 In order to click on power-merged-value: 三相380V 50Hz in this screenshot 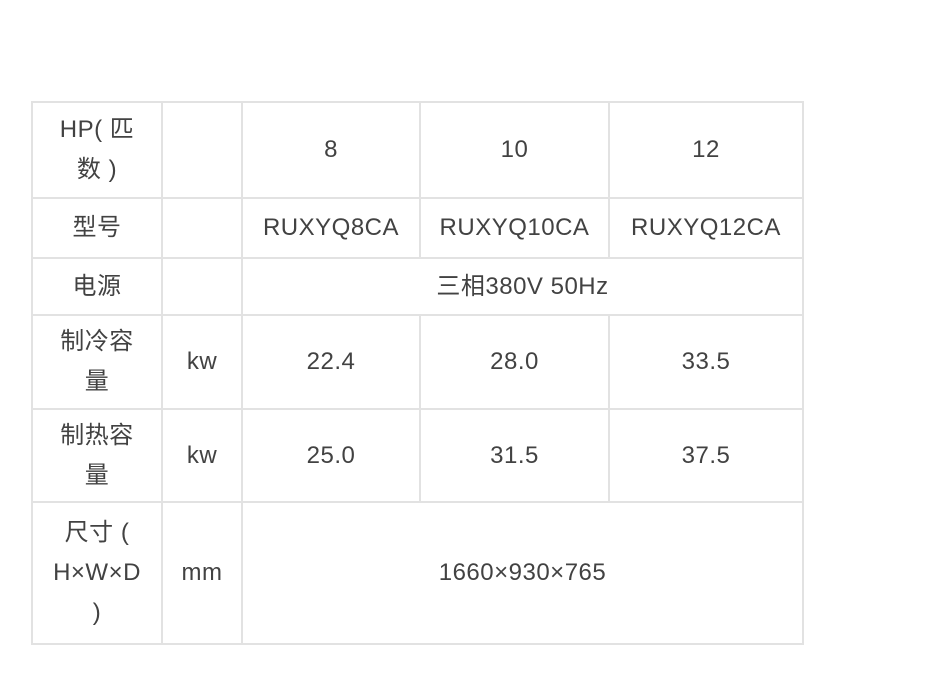, I will do `click(522, 286)`.